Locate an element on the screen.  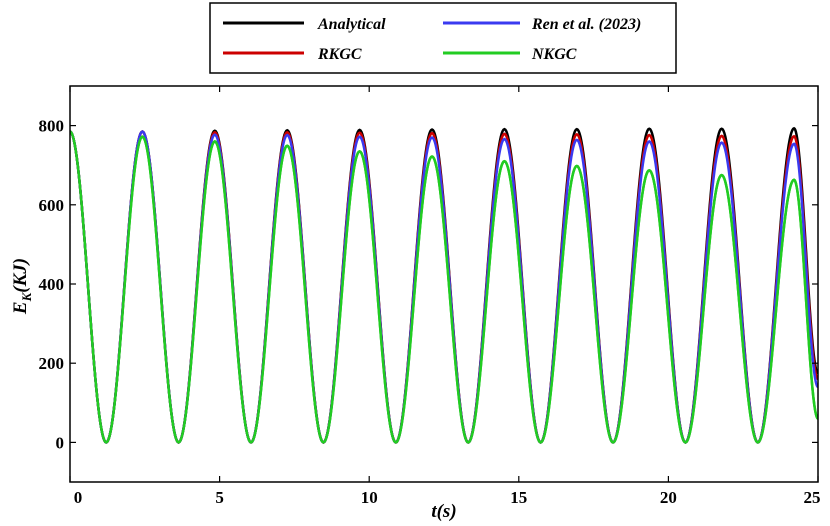
x-tick-label: 15 is located at coordinates (518, 497).